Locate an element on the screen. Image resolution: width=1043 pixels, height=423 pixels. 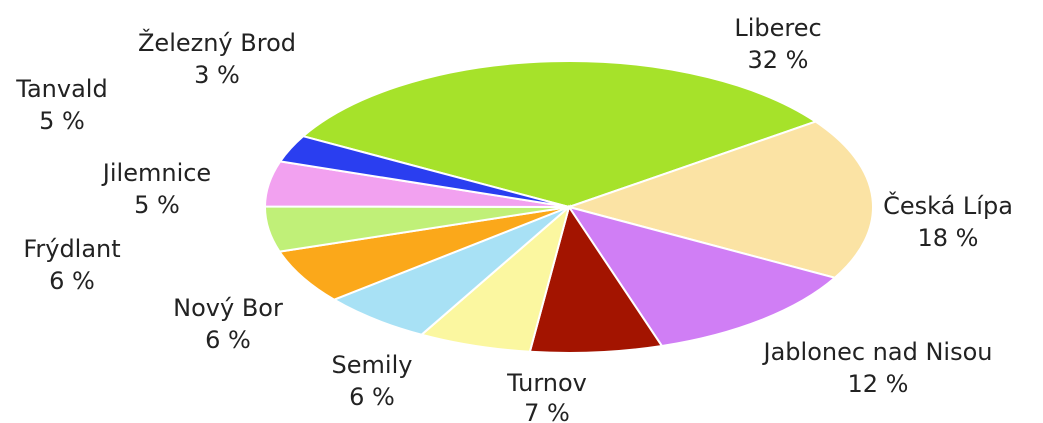
slice-label-ceska-lipa: Česká Lípa is located at coordinates (948, 205).